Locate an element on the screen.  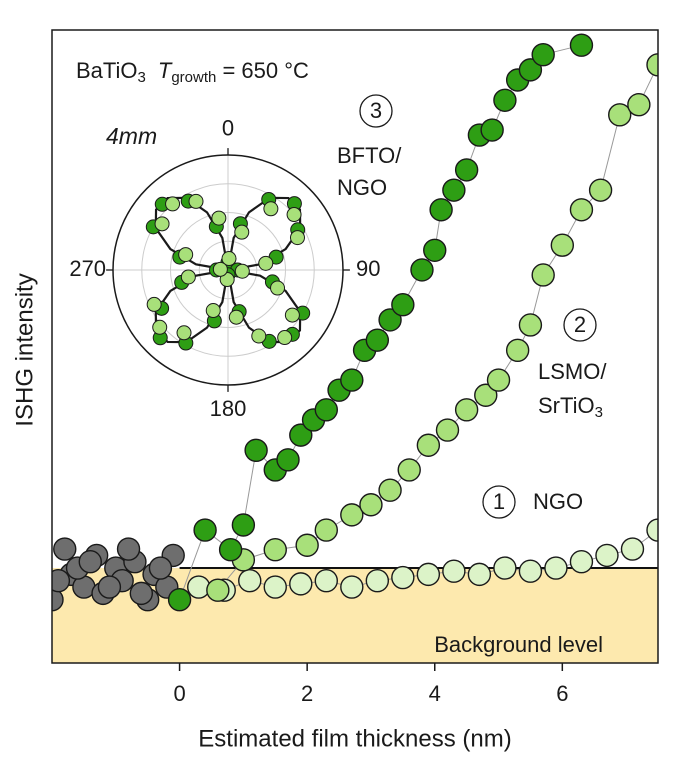
annotation: 3 is located at coordinates (376, 110).